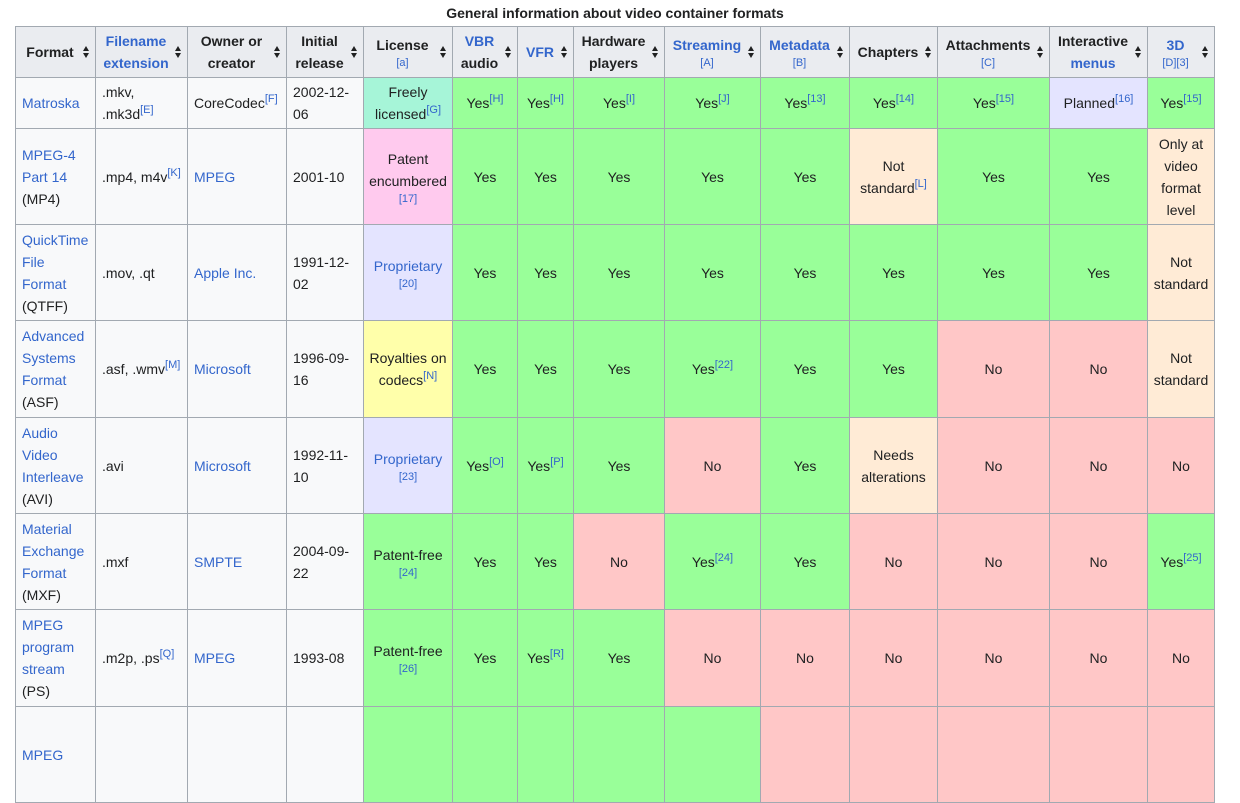  What do you see at coordinates (988, 63) in the screenshot?
I see `header-ref: [C]` at bounding box center [988, 63].